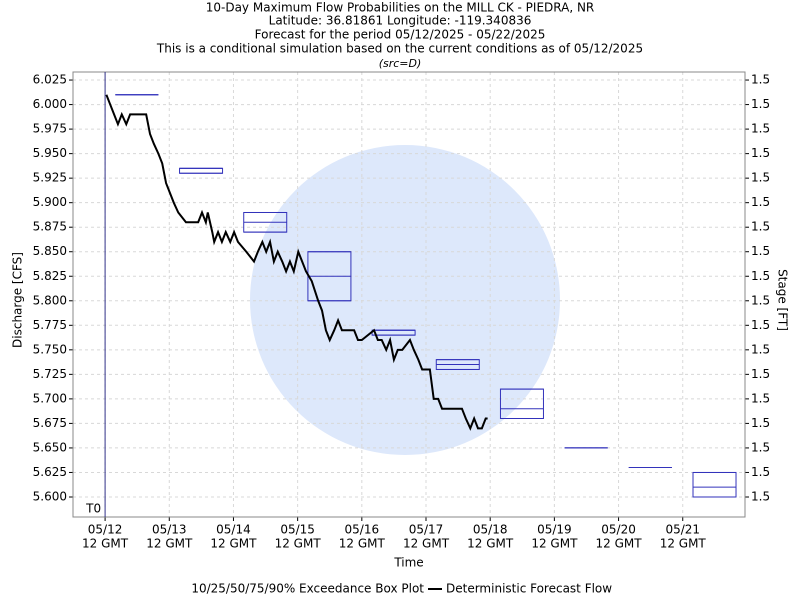 The width and height of the screenshot is (800, 600). I want to click on y-tick-label: 5.825, so click(50, 276).